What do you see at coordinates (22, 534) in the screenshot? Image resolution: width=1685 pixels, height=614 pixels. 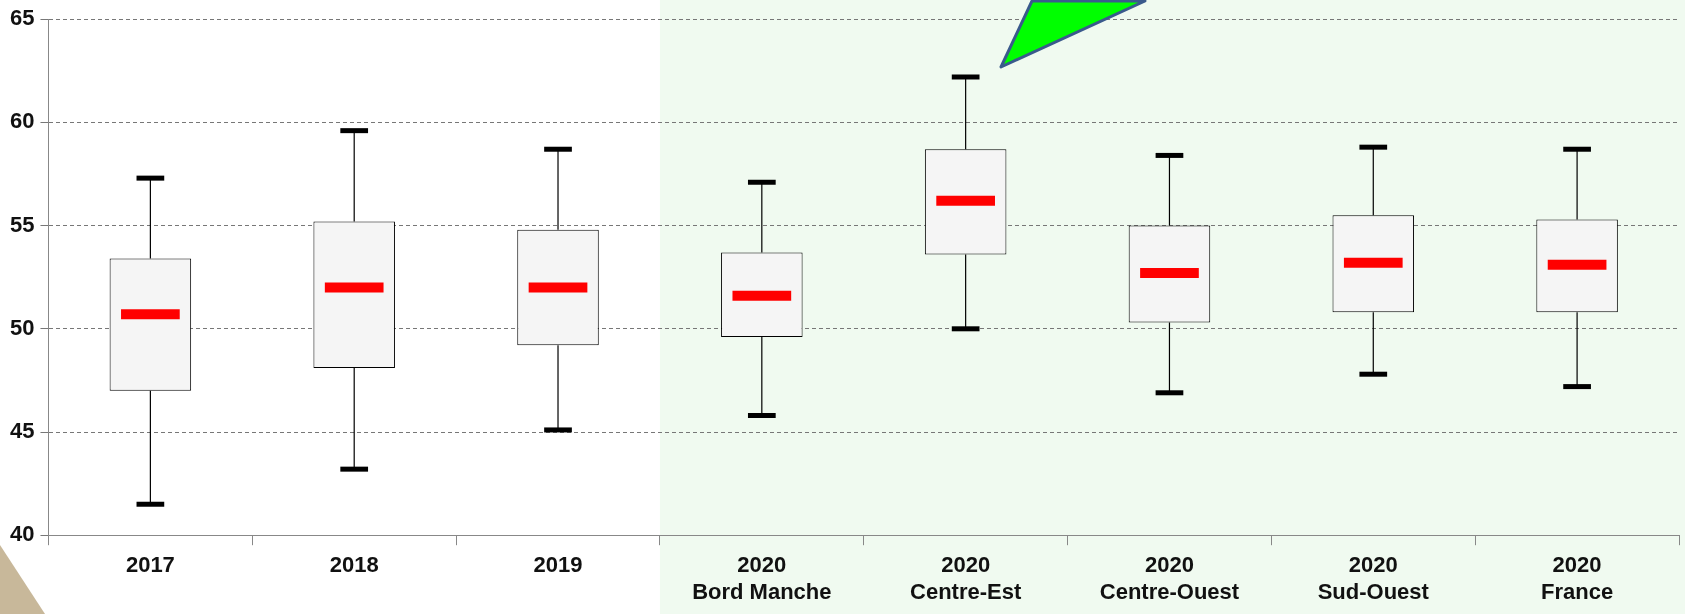 I see `y-tick-label: 40` at bounding box center [22, 534].